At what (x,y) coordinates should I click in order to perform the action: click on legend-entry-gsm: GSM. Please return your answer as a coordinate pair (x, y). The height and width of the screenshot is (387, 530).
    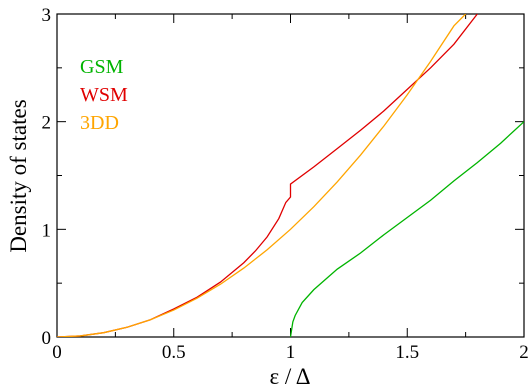
    Looking at the image, I should click on (102, 67).